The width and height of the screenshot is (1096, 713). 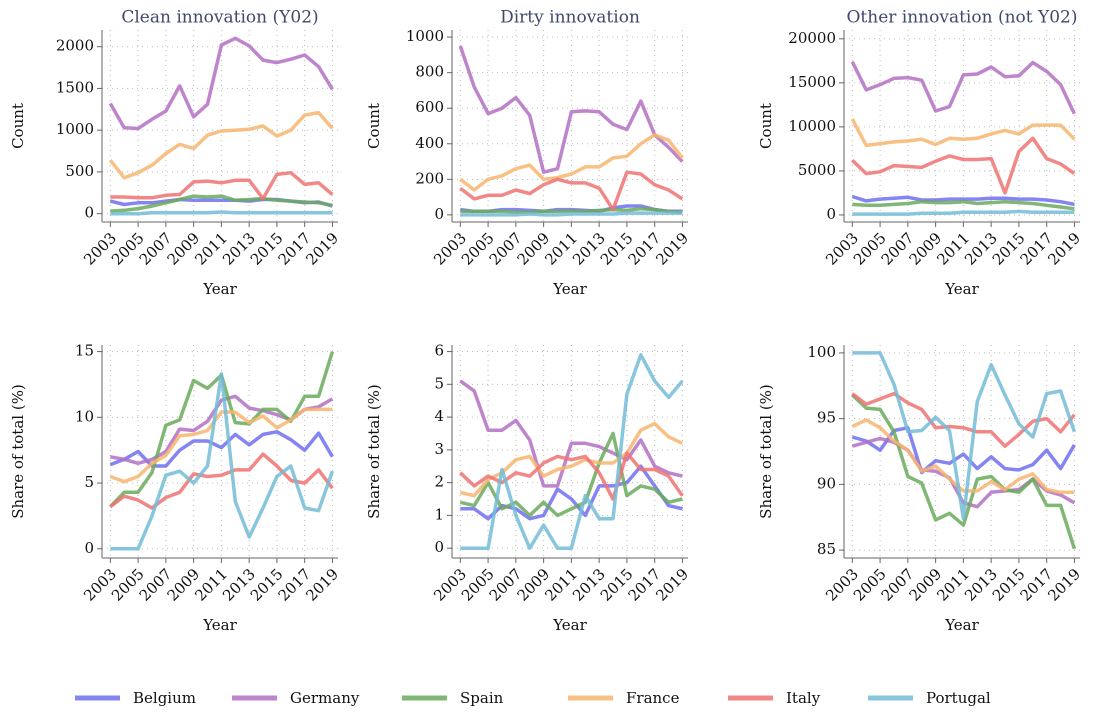 I want to click on y-tick-label: 100, so click(x=821, y=352).